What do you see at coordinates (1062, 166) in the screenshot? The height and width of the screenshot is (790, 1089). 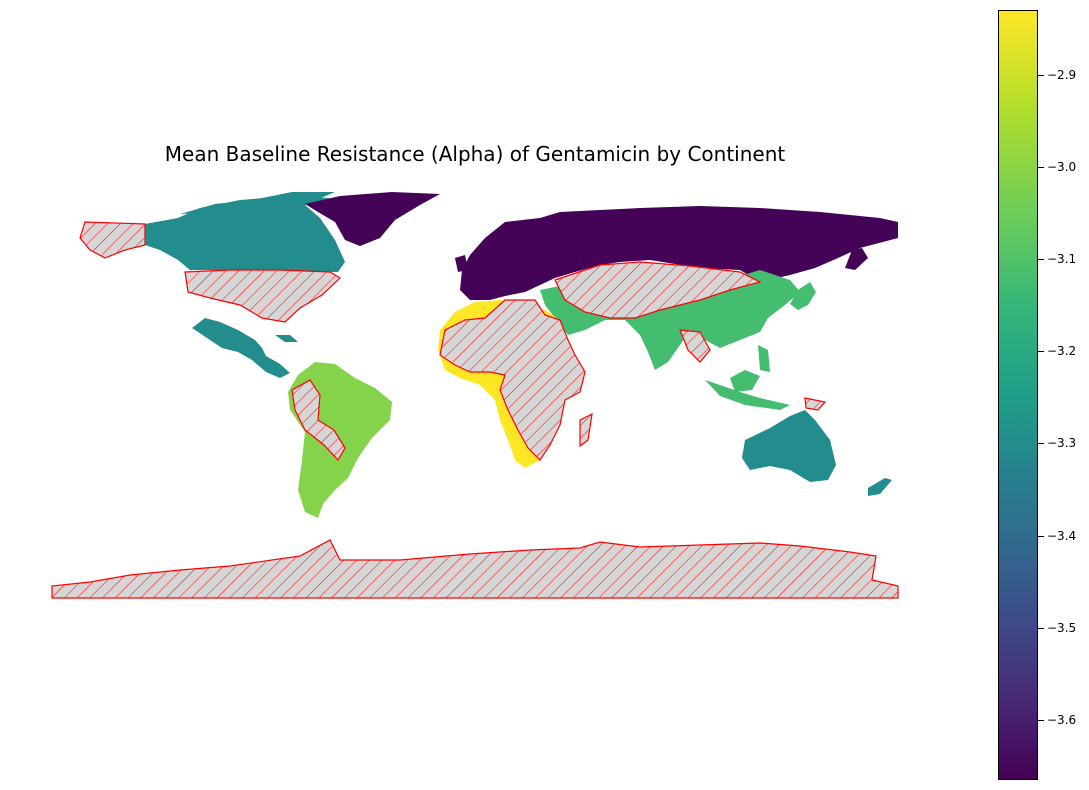 I see `colorbar-tick-label: −3.0` at bounding box center [1062, 166].